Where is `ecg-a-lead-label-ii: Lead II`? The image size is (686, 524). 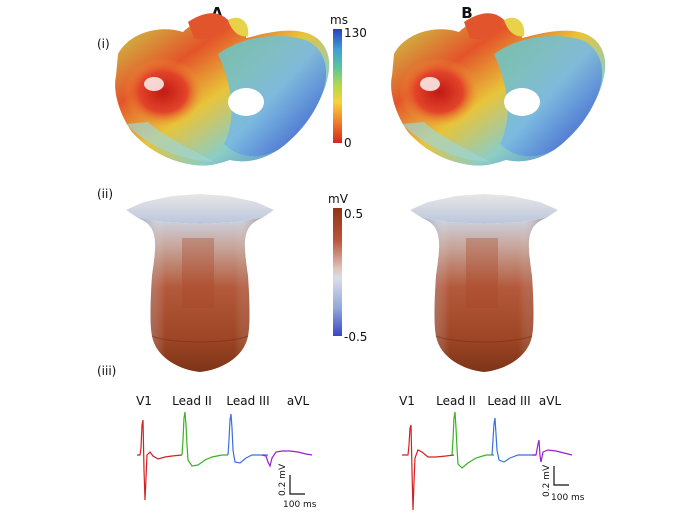
ecg-a-lead-label-ii: Lead II is located at coordinates (192, 401).